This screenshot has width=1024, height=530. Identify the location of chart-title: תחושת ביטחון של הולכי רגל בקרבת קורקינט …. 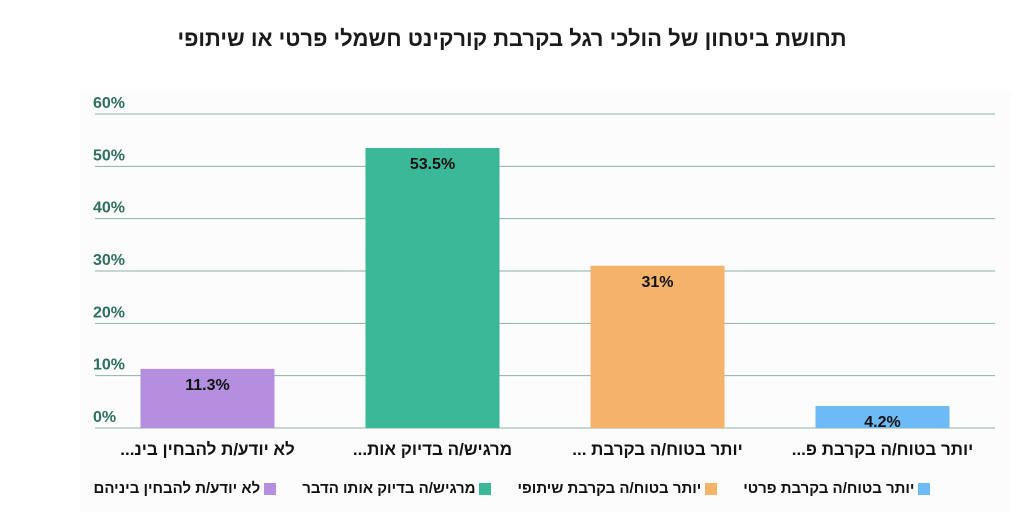
(512, 38).